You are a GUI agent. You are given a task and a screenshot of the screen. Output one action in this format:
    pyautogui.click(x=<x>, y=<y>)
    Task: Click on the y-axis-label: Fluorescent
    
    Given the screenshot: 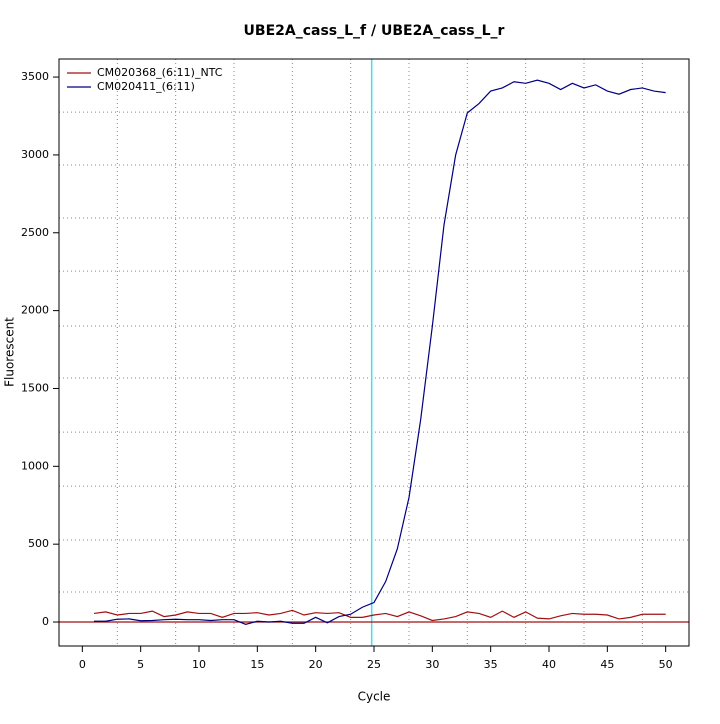 What is the action you would take?
    pyautogui.click(x=10, y=352)
    